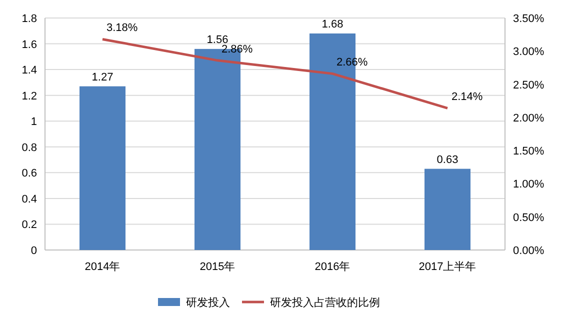 This screenshot has width=561, height=329. Describe the element at coordinates (467, 97) in the screenshot. I see `data-label: 2.14%` at that location.